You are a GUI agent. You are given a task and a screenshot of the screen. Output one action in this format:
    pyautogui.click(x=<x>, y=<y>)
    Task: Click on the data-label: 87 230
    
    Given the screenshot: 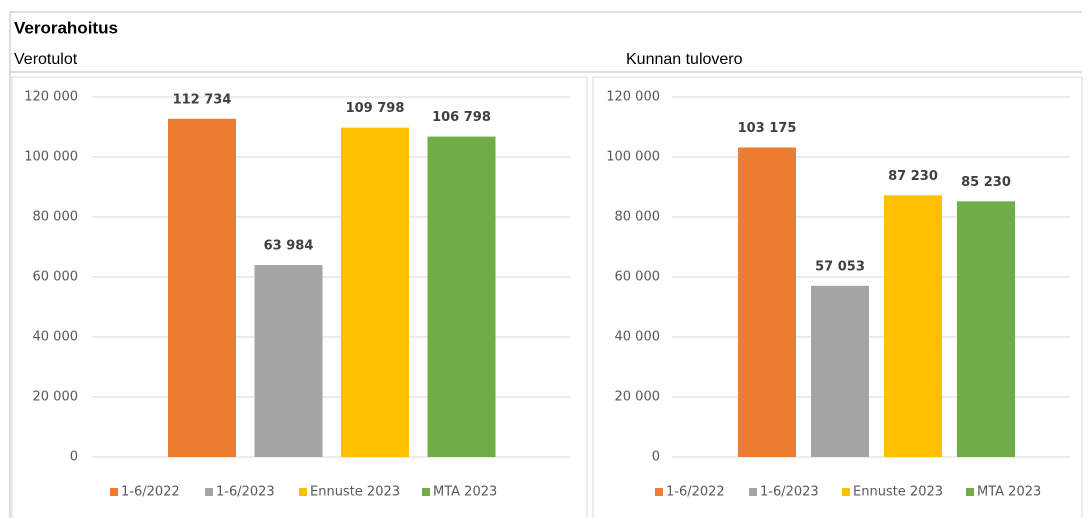 What is the action you would take?
    pyautogui.click(x=913, y=176)
    